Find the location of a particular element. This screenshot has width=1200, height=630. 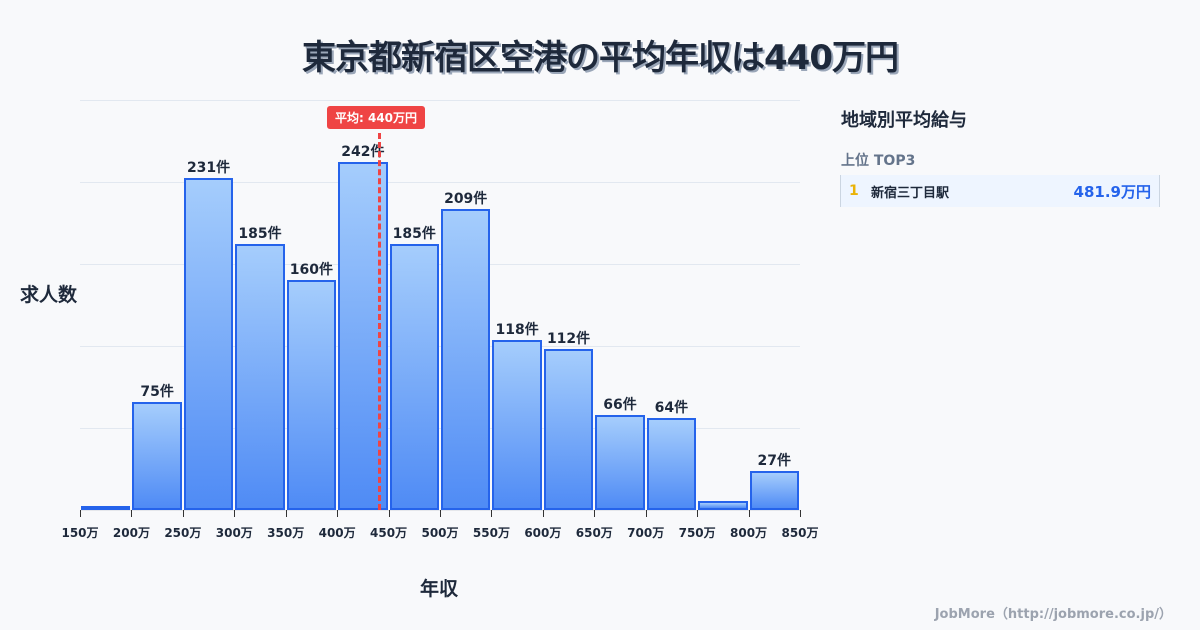

ranking-row: 1 新宿三丁目駅 481.9万円 is located at coordinates (1000, 191).